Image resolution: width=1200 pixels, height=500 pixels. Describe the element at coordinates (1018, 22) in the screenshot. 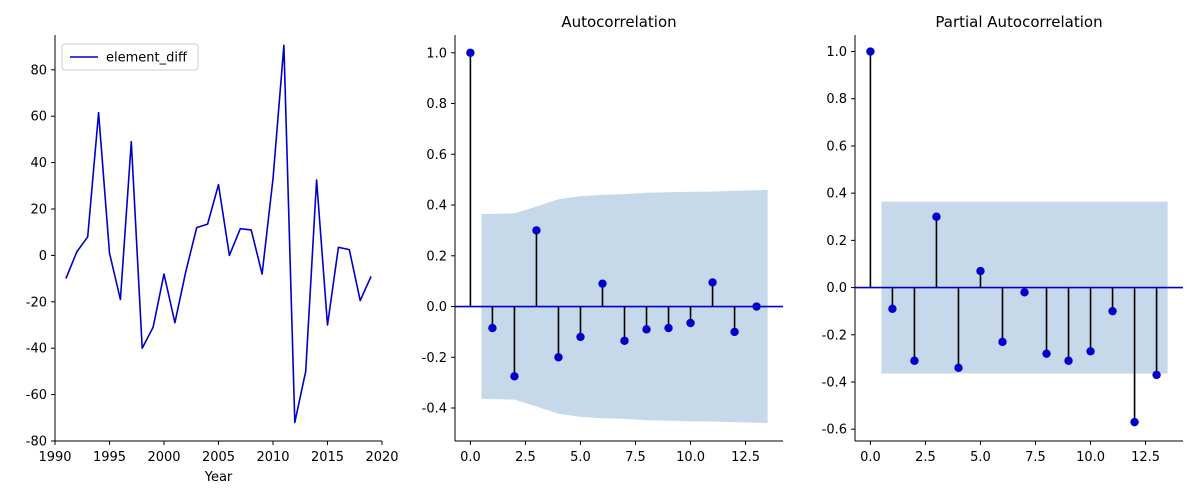

I see `chart-title: Partial Autocorrelation` at that location.